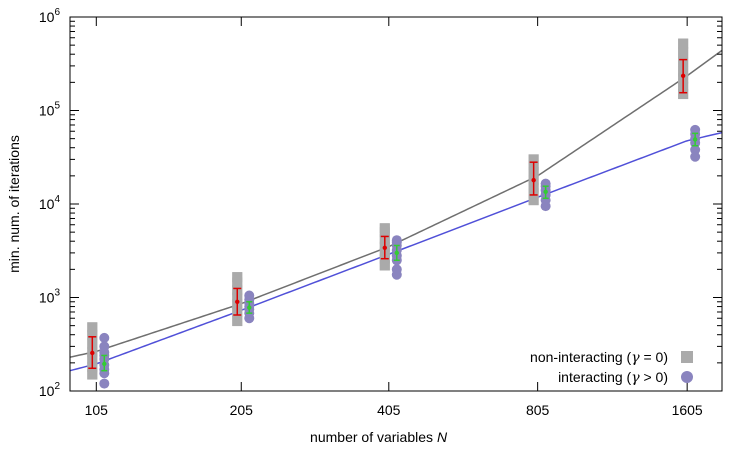 The image size is (747, 454). I want to click on x-tick-label: 1605, so click(687, 410).